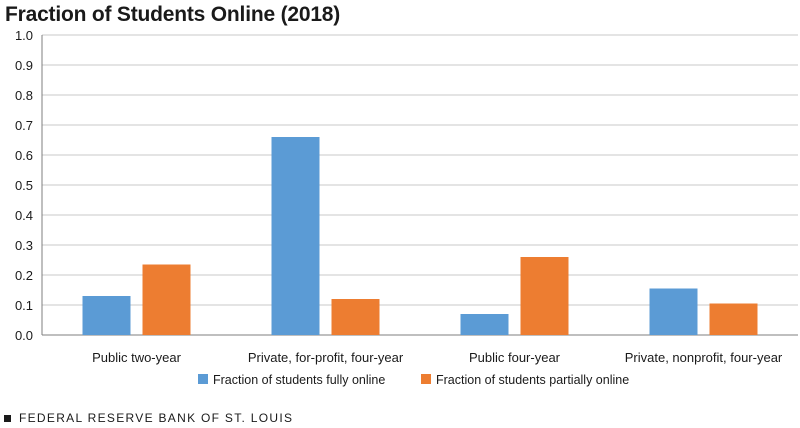 The height and width of the screenshot is (428, 800). Describe the element at coordinates (326, 357) in the screenshot. I see `x-tick-label: Private, for-profit, four-year` at that location.